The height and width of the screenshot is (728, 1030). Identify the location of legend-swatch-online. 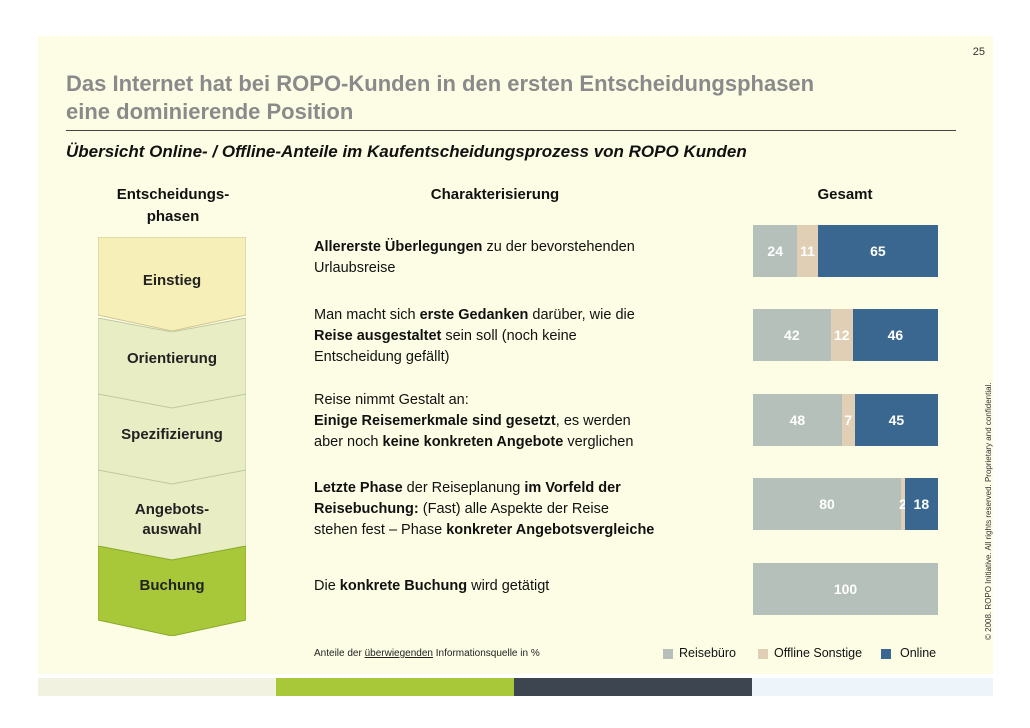
(886, 654).